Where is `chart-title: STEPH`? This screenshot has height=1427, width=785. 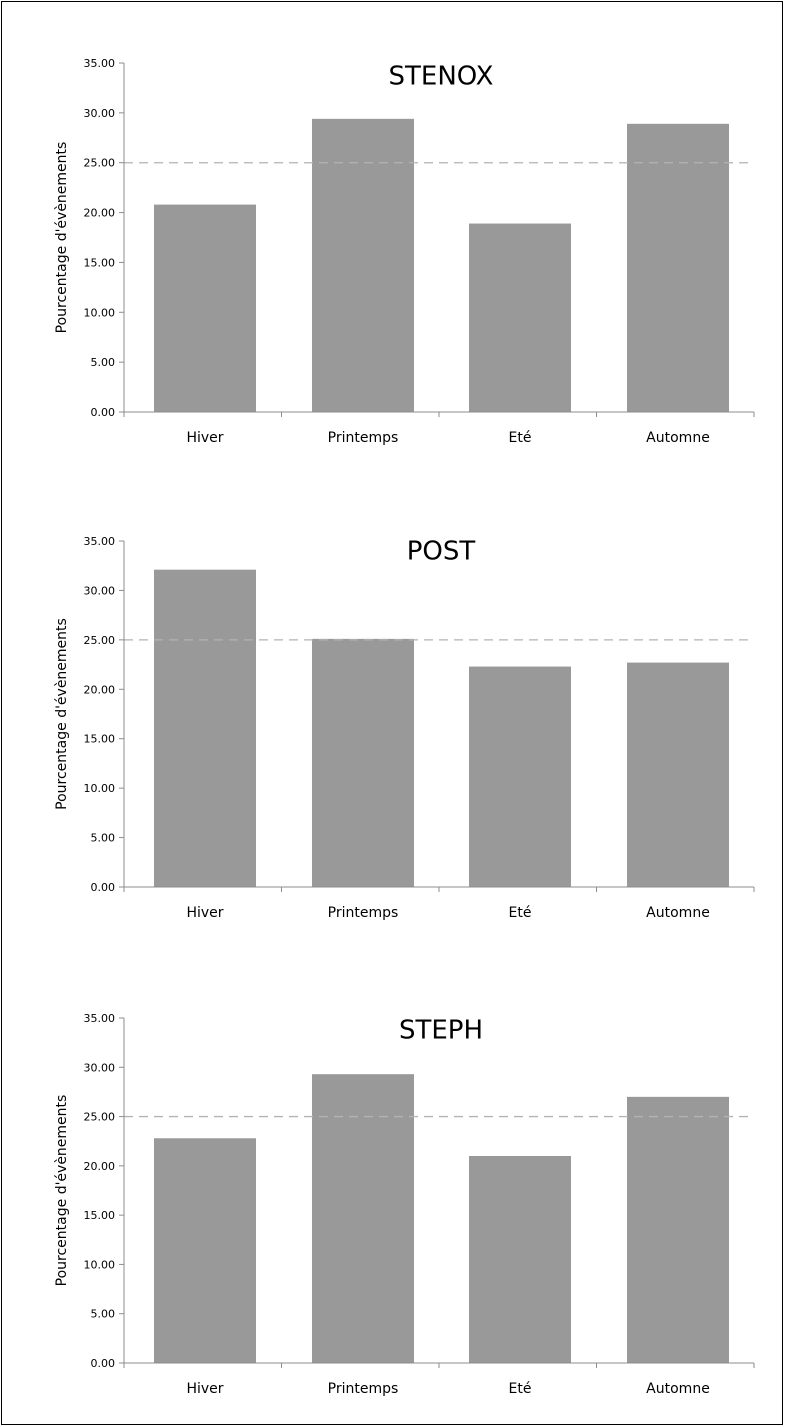
chart-title: STEPH is located at coordinates (441, 1031).